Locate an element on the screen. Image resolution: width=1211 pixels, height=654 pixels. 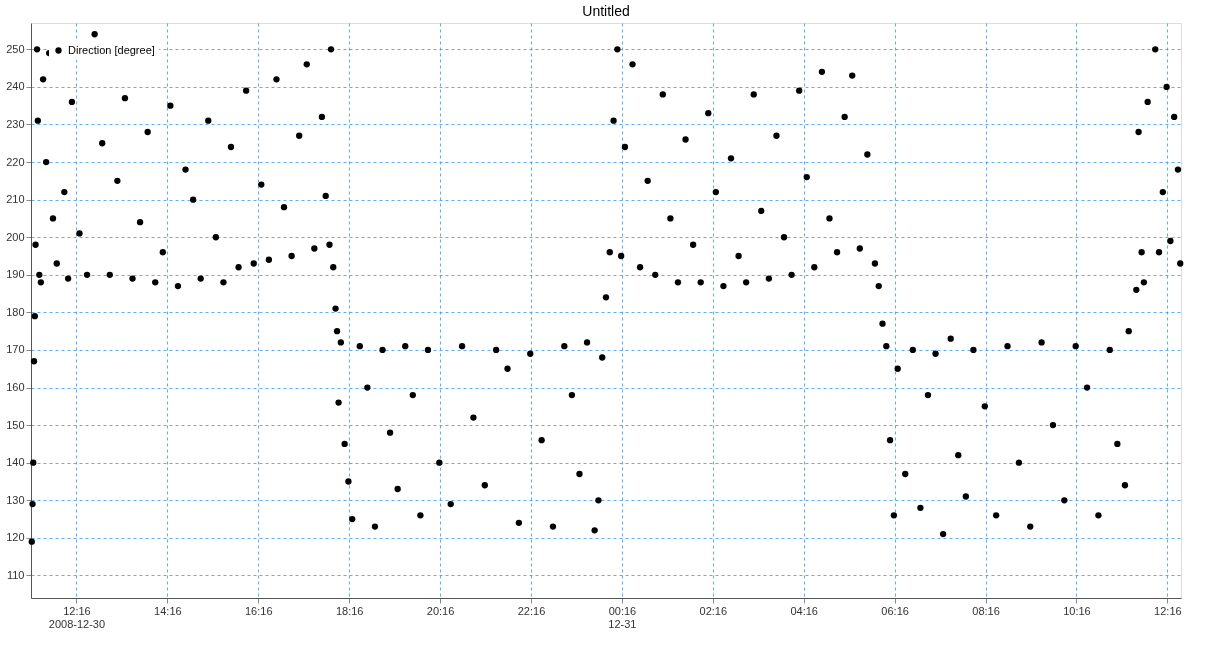
x-tick-label: 22:16 is located at coordinates (531, 610).